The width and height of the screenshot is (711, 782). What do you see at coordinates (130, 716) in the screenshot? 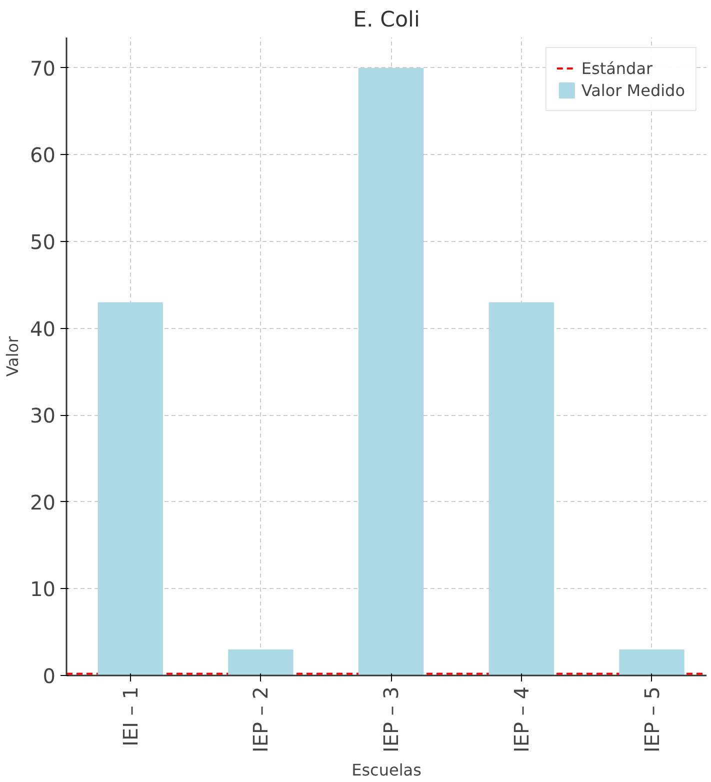
I see `x-tick-label: IEI – 1` at bounding box center [130, 716].